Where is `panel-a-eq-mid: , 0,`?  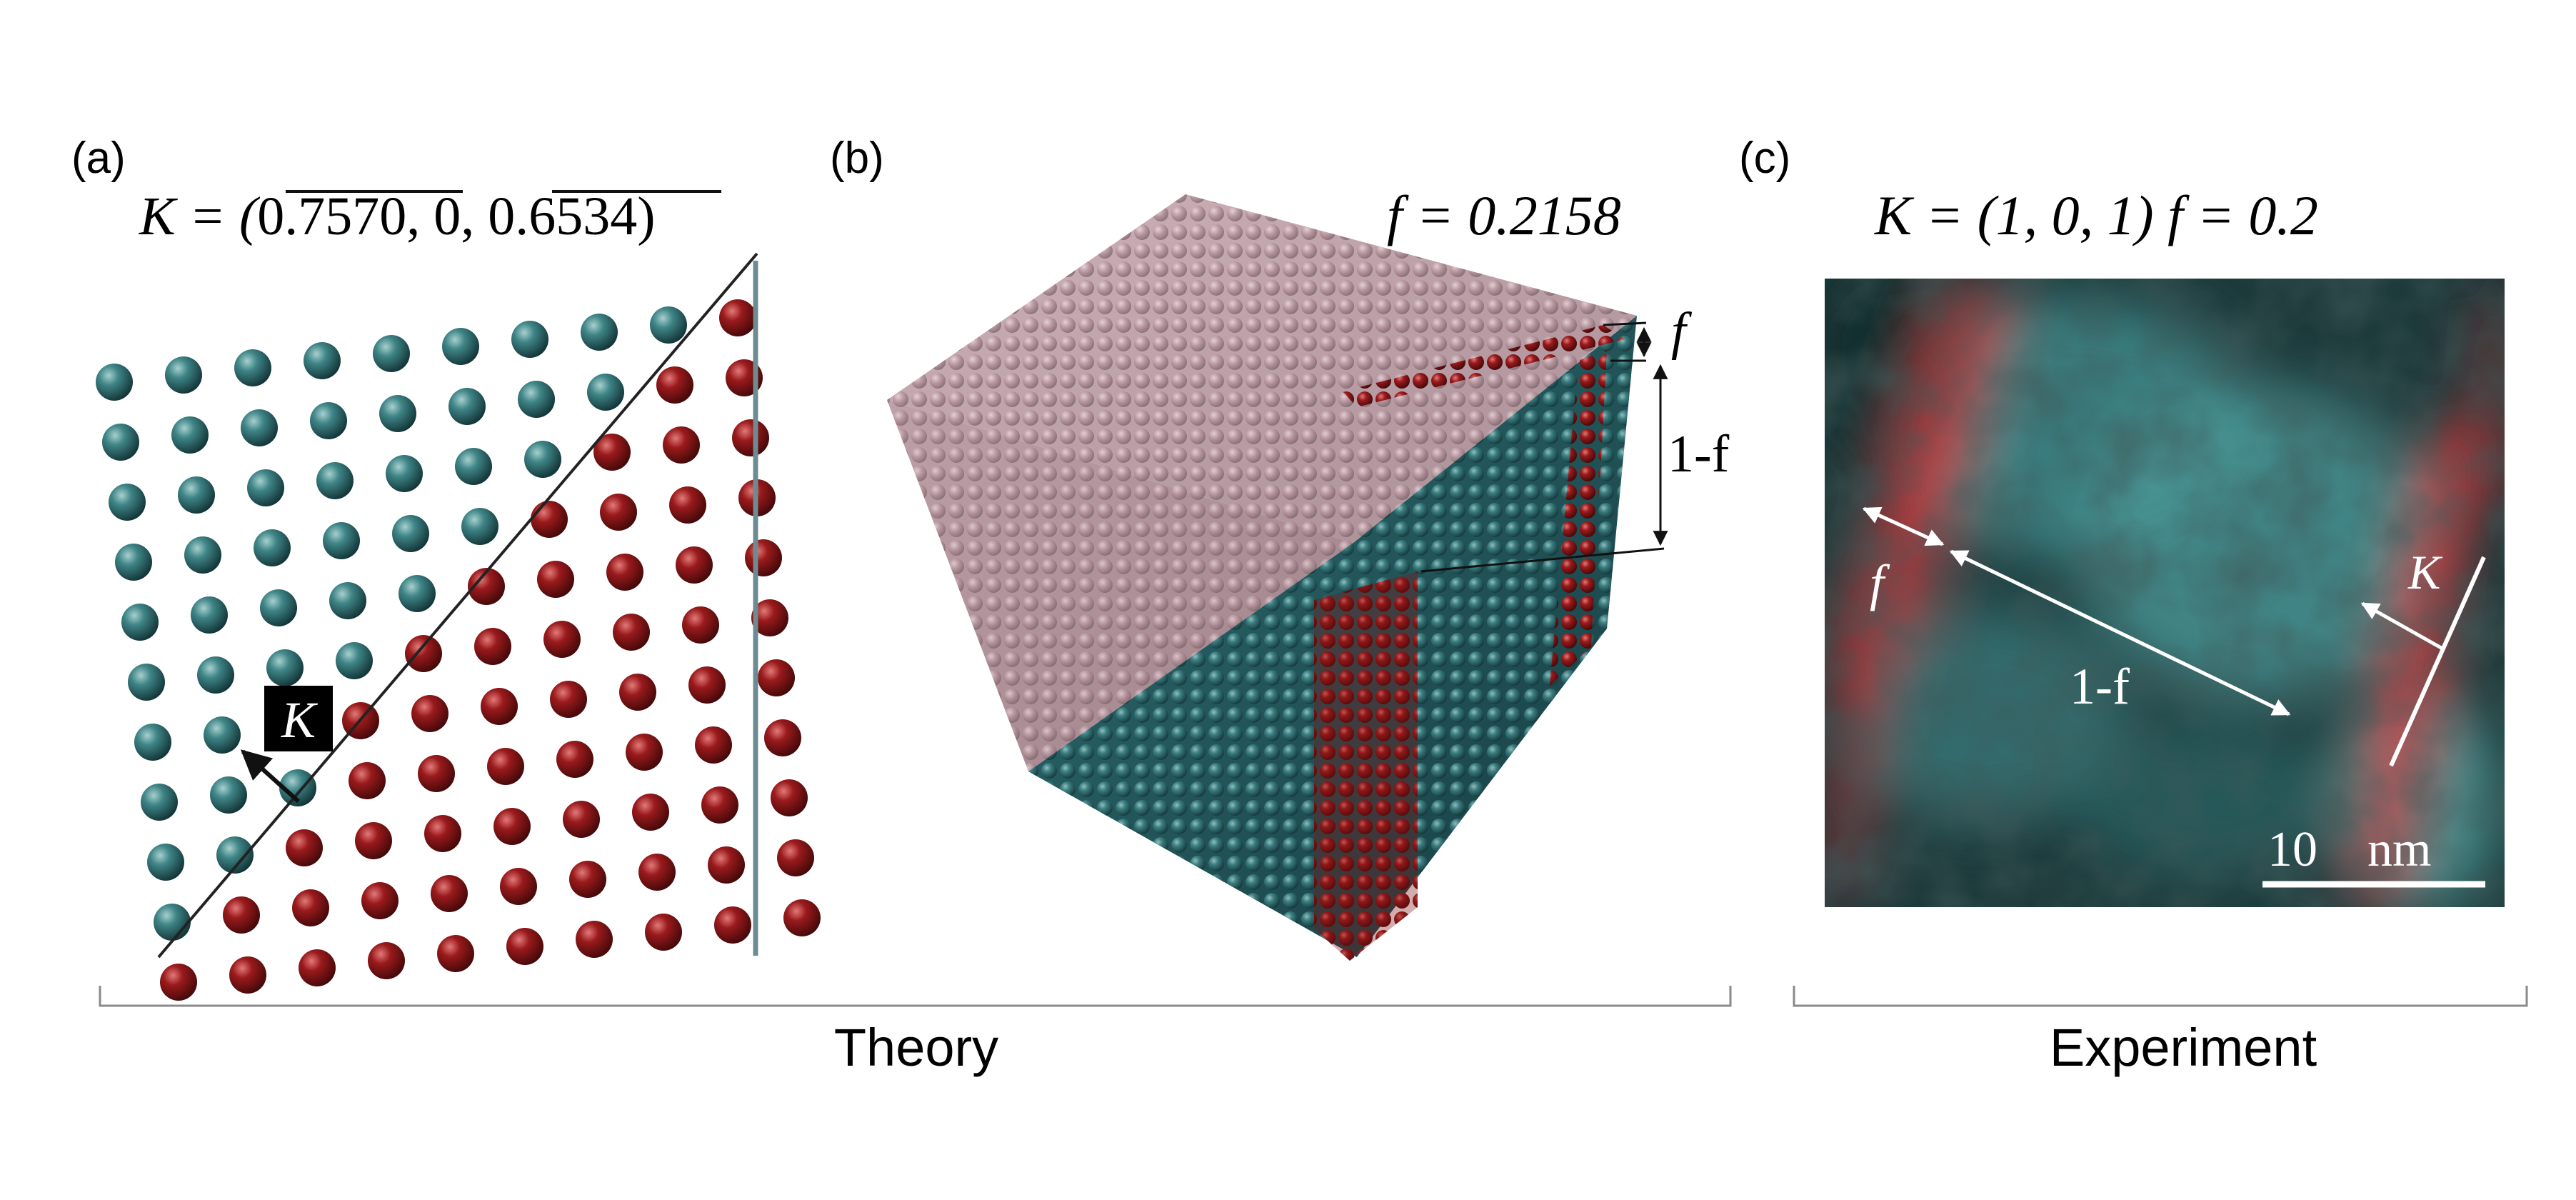
panel-a-eq-mid: , 0, is located at coordinates (447, 216).